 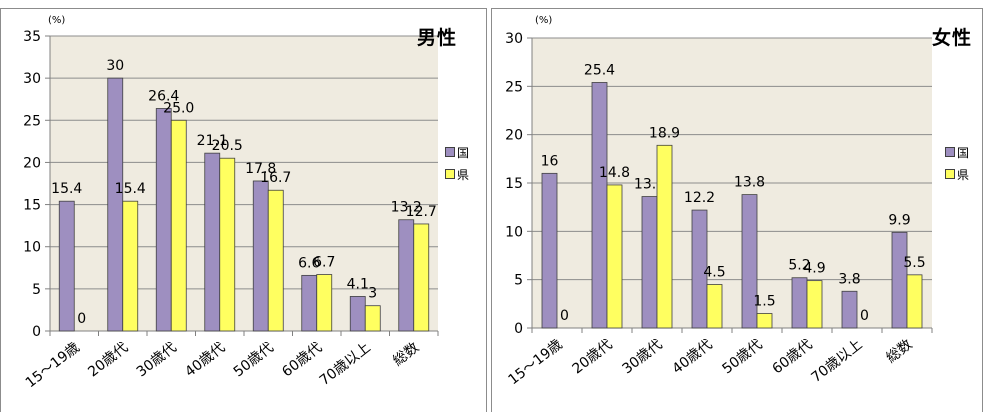 I want to click on data-label-prefecture: 20.5, so click(x=227, y=146).